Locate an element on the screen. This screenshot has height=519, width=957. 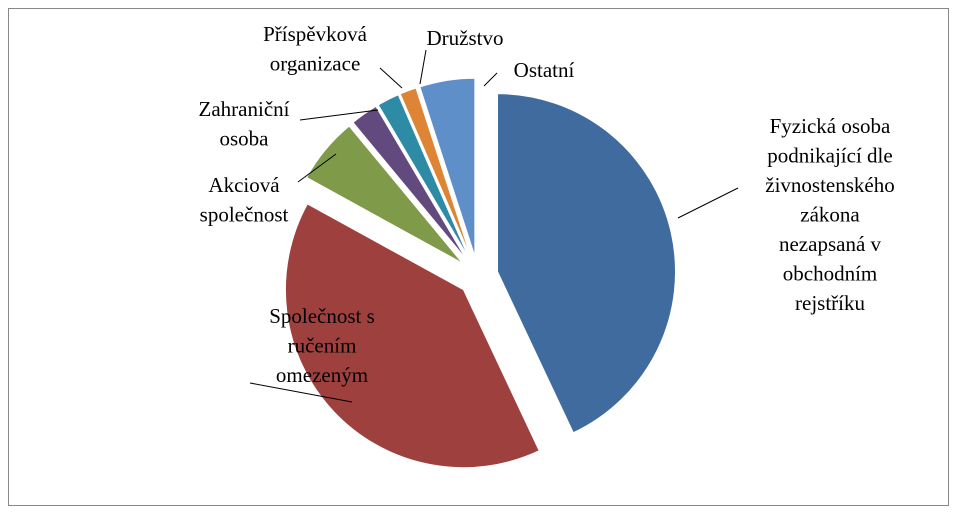
slice-label: Společnost s ručením omezeným is located at coordinates (322, 345).